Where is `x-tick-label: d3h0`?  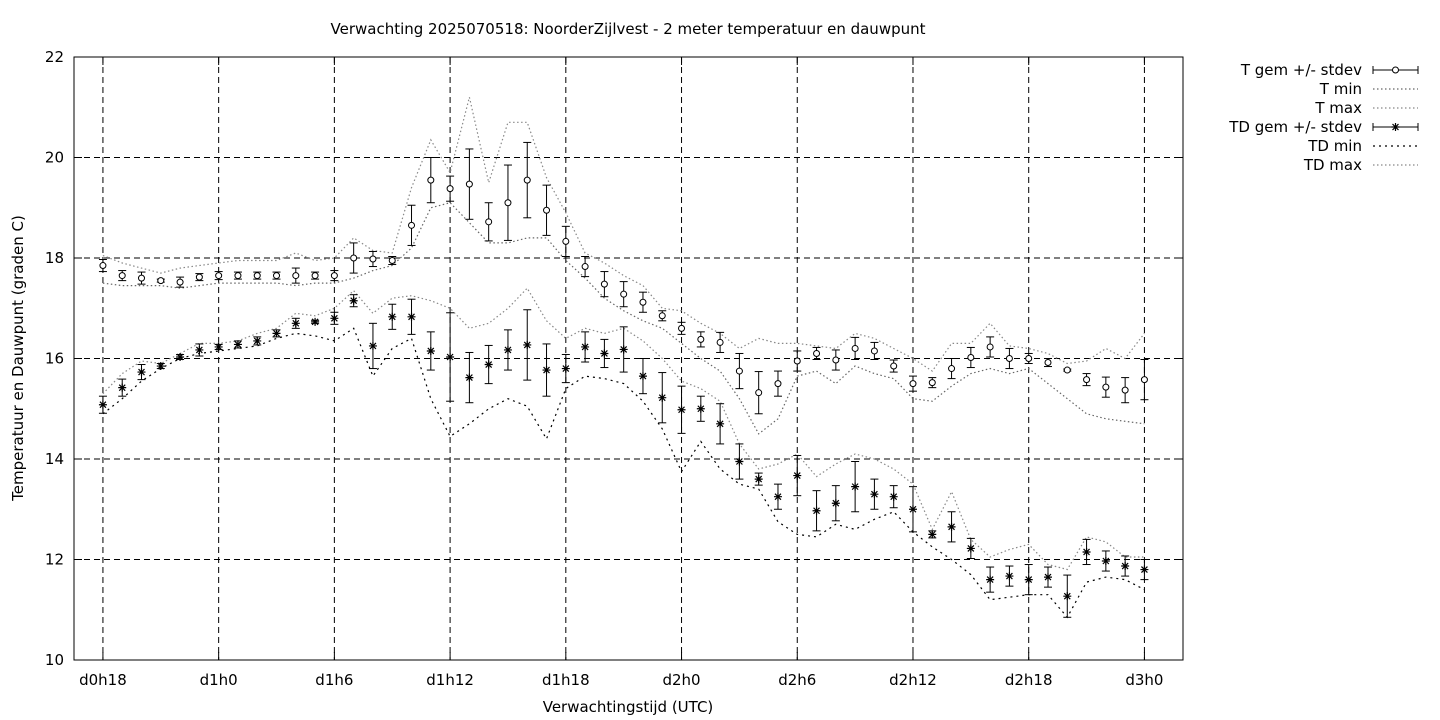
x-tick-label: d3h0 is located at coordinates (1144, 680).